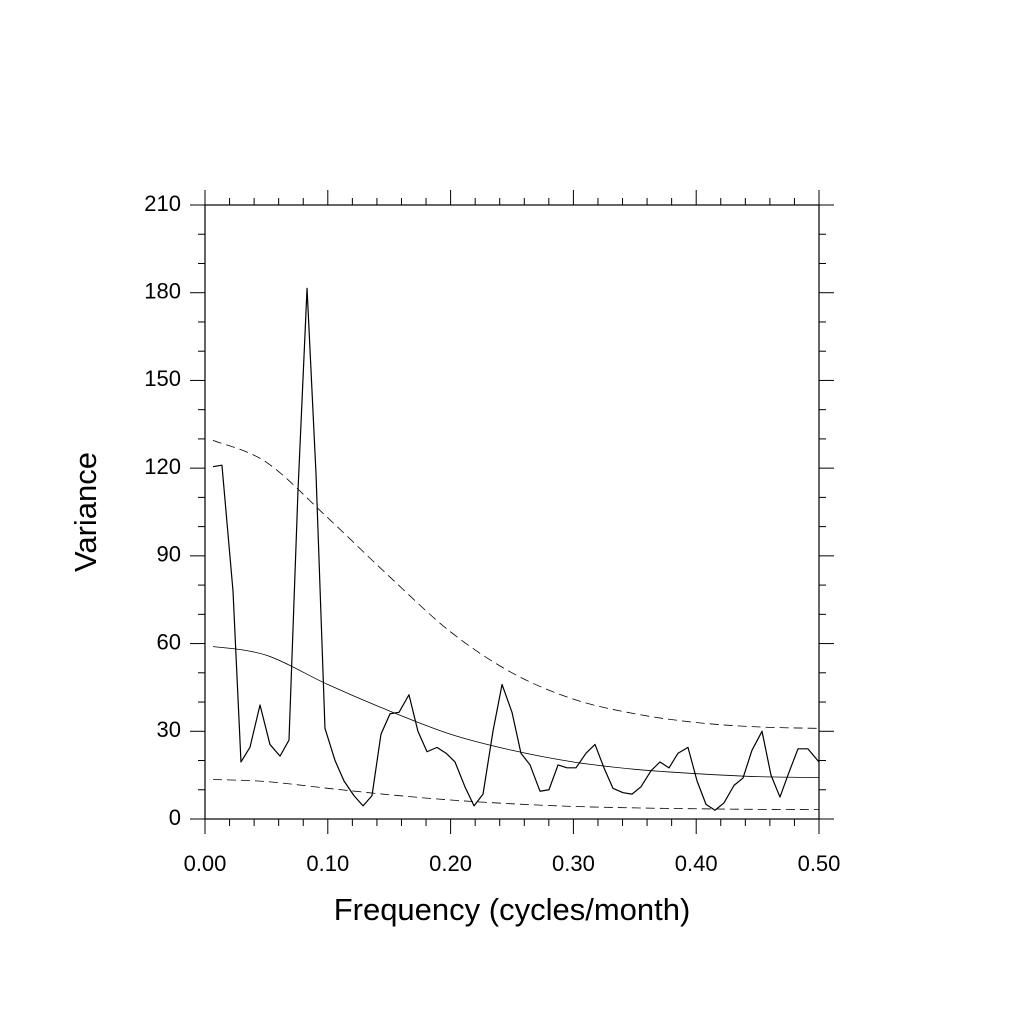 This screenshot has height=1024, width=1024. What do you see at coordinates (169, 729) in the screenshot?
I see `y-tick-label: 30` at bounding box center [169, 729].